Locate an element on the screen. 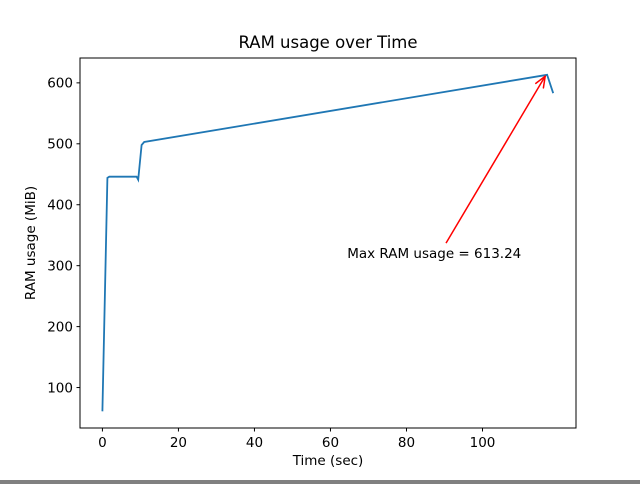  arrow-shaft is located at coordinates (495, 159).